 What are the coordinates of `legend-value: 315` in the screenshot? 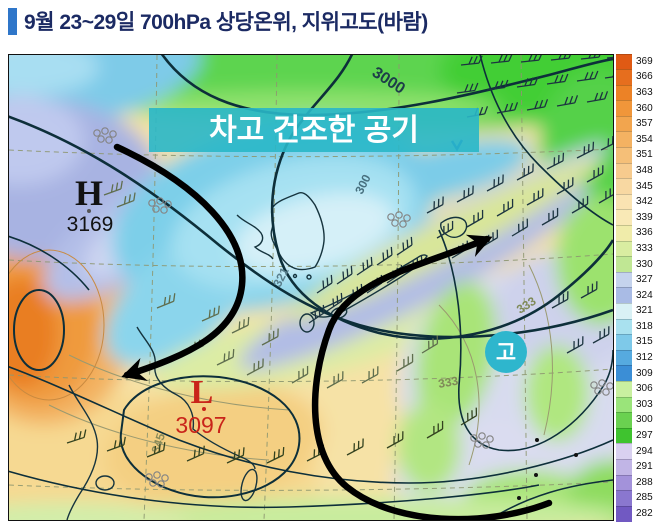 It's located at (644, 342).